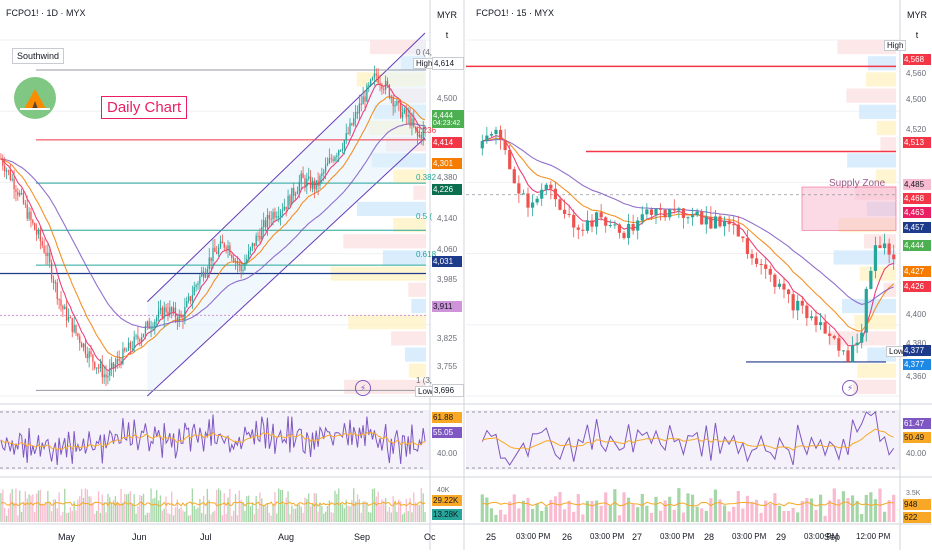 This screenshot has height=555, width=932. I want to click on right-time-label: 12:00 PM, so click(873, 536).